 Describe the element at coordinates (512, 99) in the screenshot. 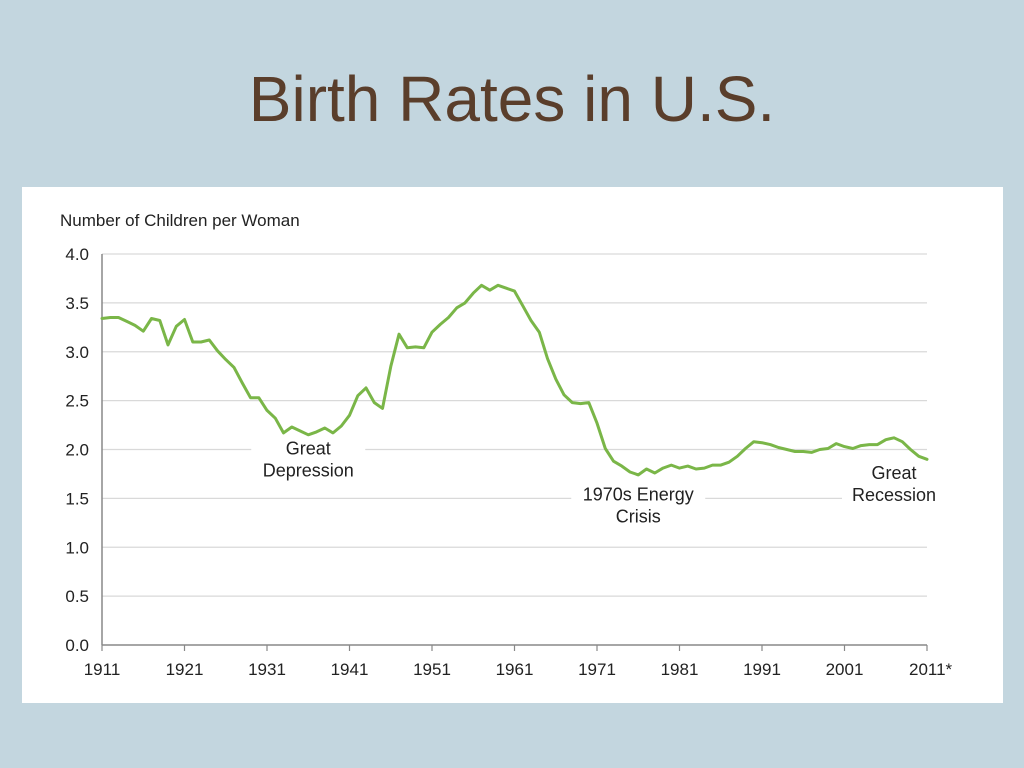

I see `slide-title: Birth Rates in U.S.` at that location.